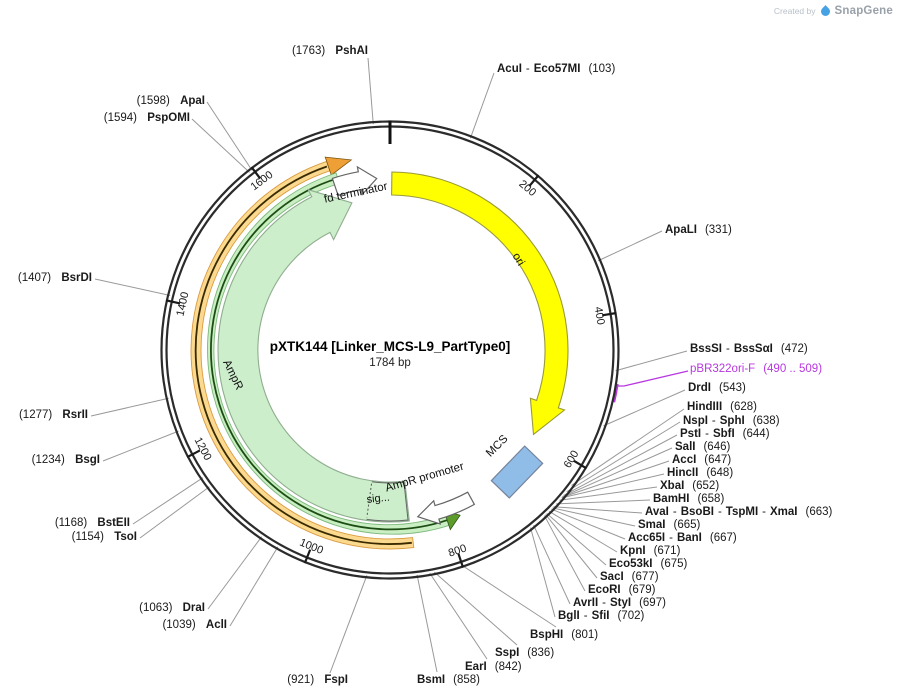 The width and height of the screenshot is (899, 697). Describe the element at coordinates (171, 101) in the screenshot. I see `enzyme-label-ApaI: (1598) ApaI` at that location.